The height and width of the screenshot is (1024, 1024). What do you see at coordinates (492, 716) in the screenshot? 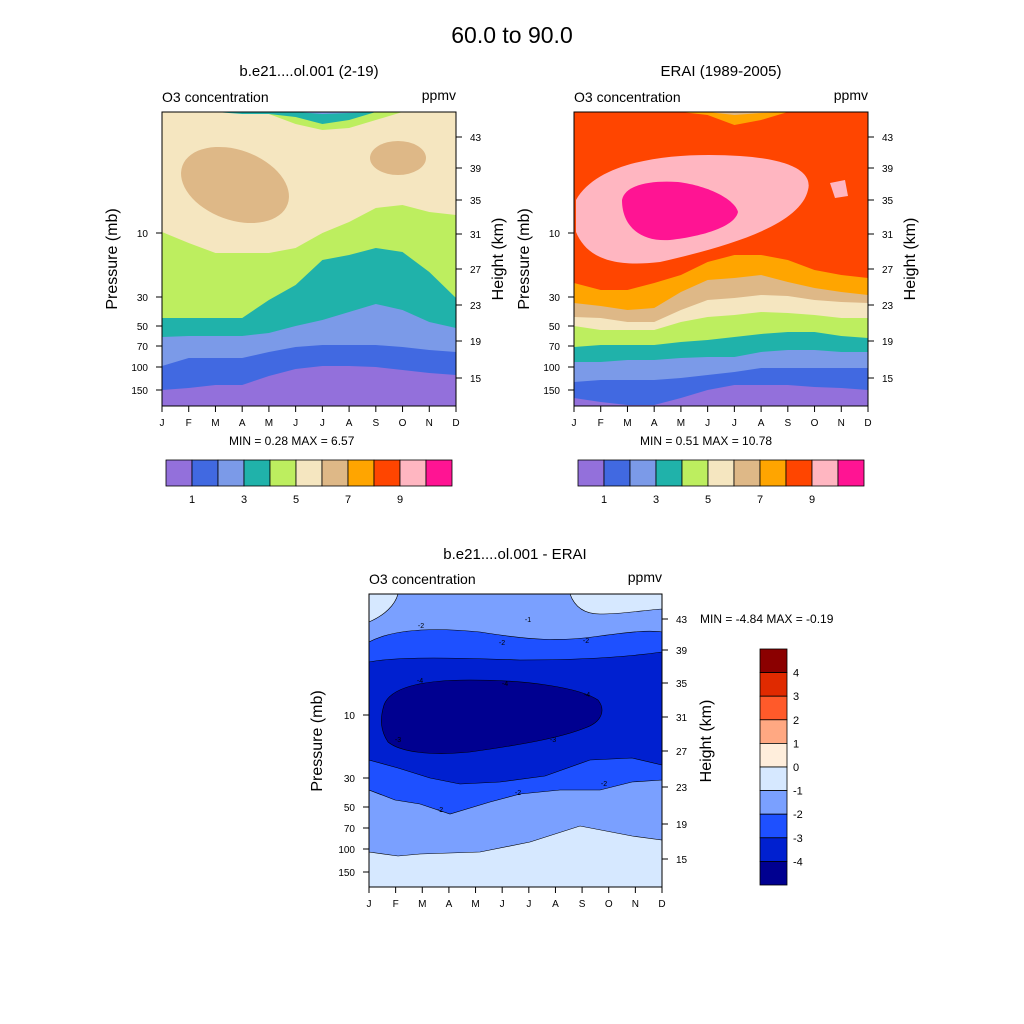
I see `contour-region` at bounding box center [492, 716].